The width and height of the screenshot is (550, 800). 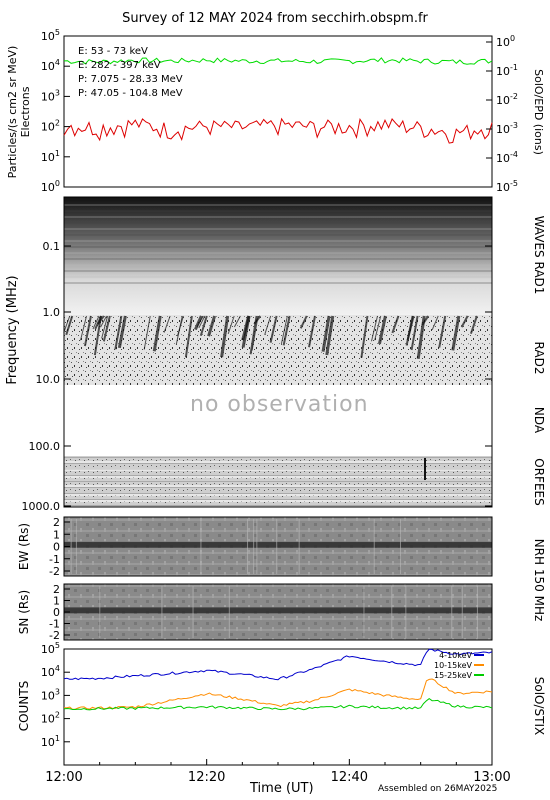 I want to click on nrh-ew-y-tick-label: -1, so click(x=54, y=559).